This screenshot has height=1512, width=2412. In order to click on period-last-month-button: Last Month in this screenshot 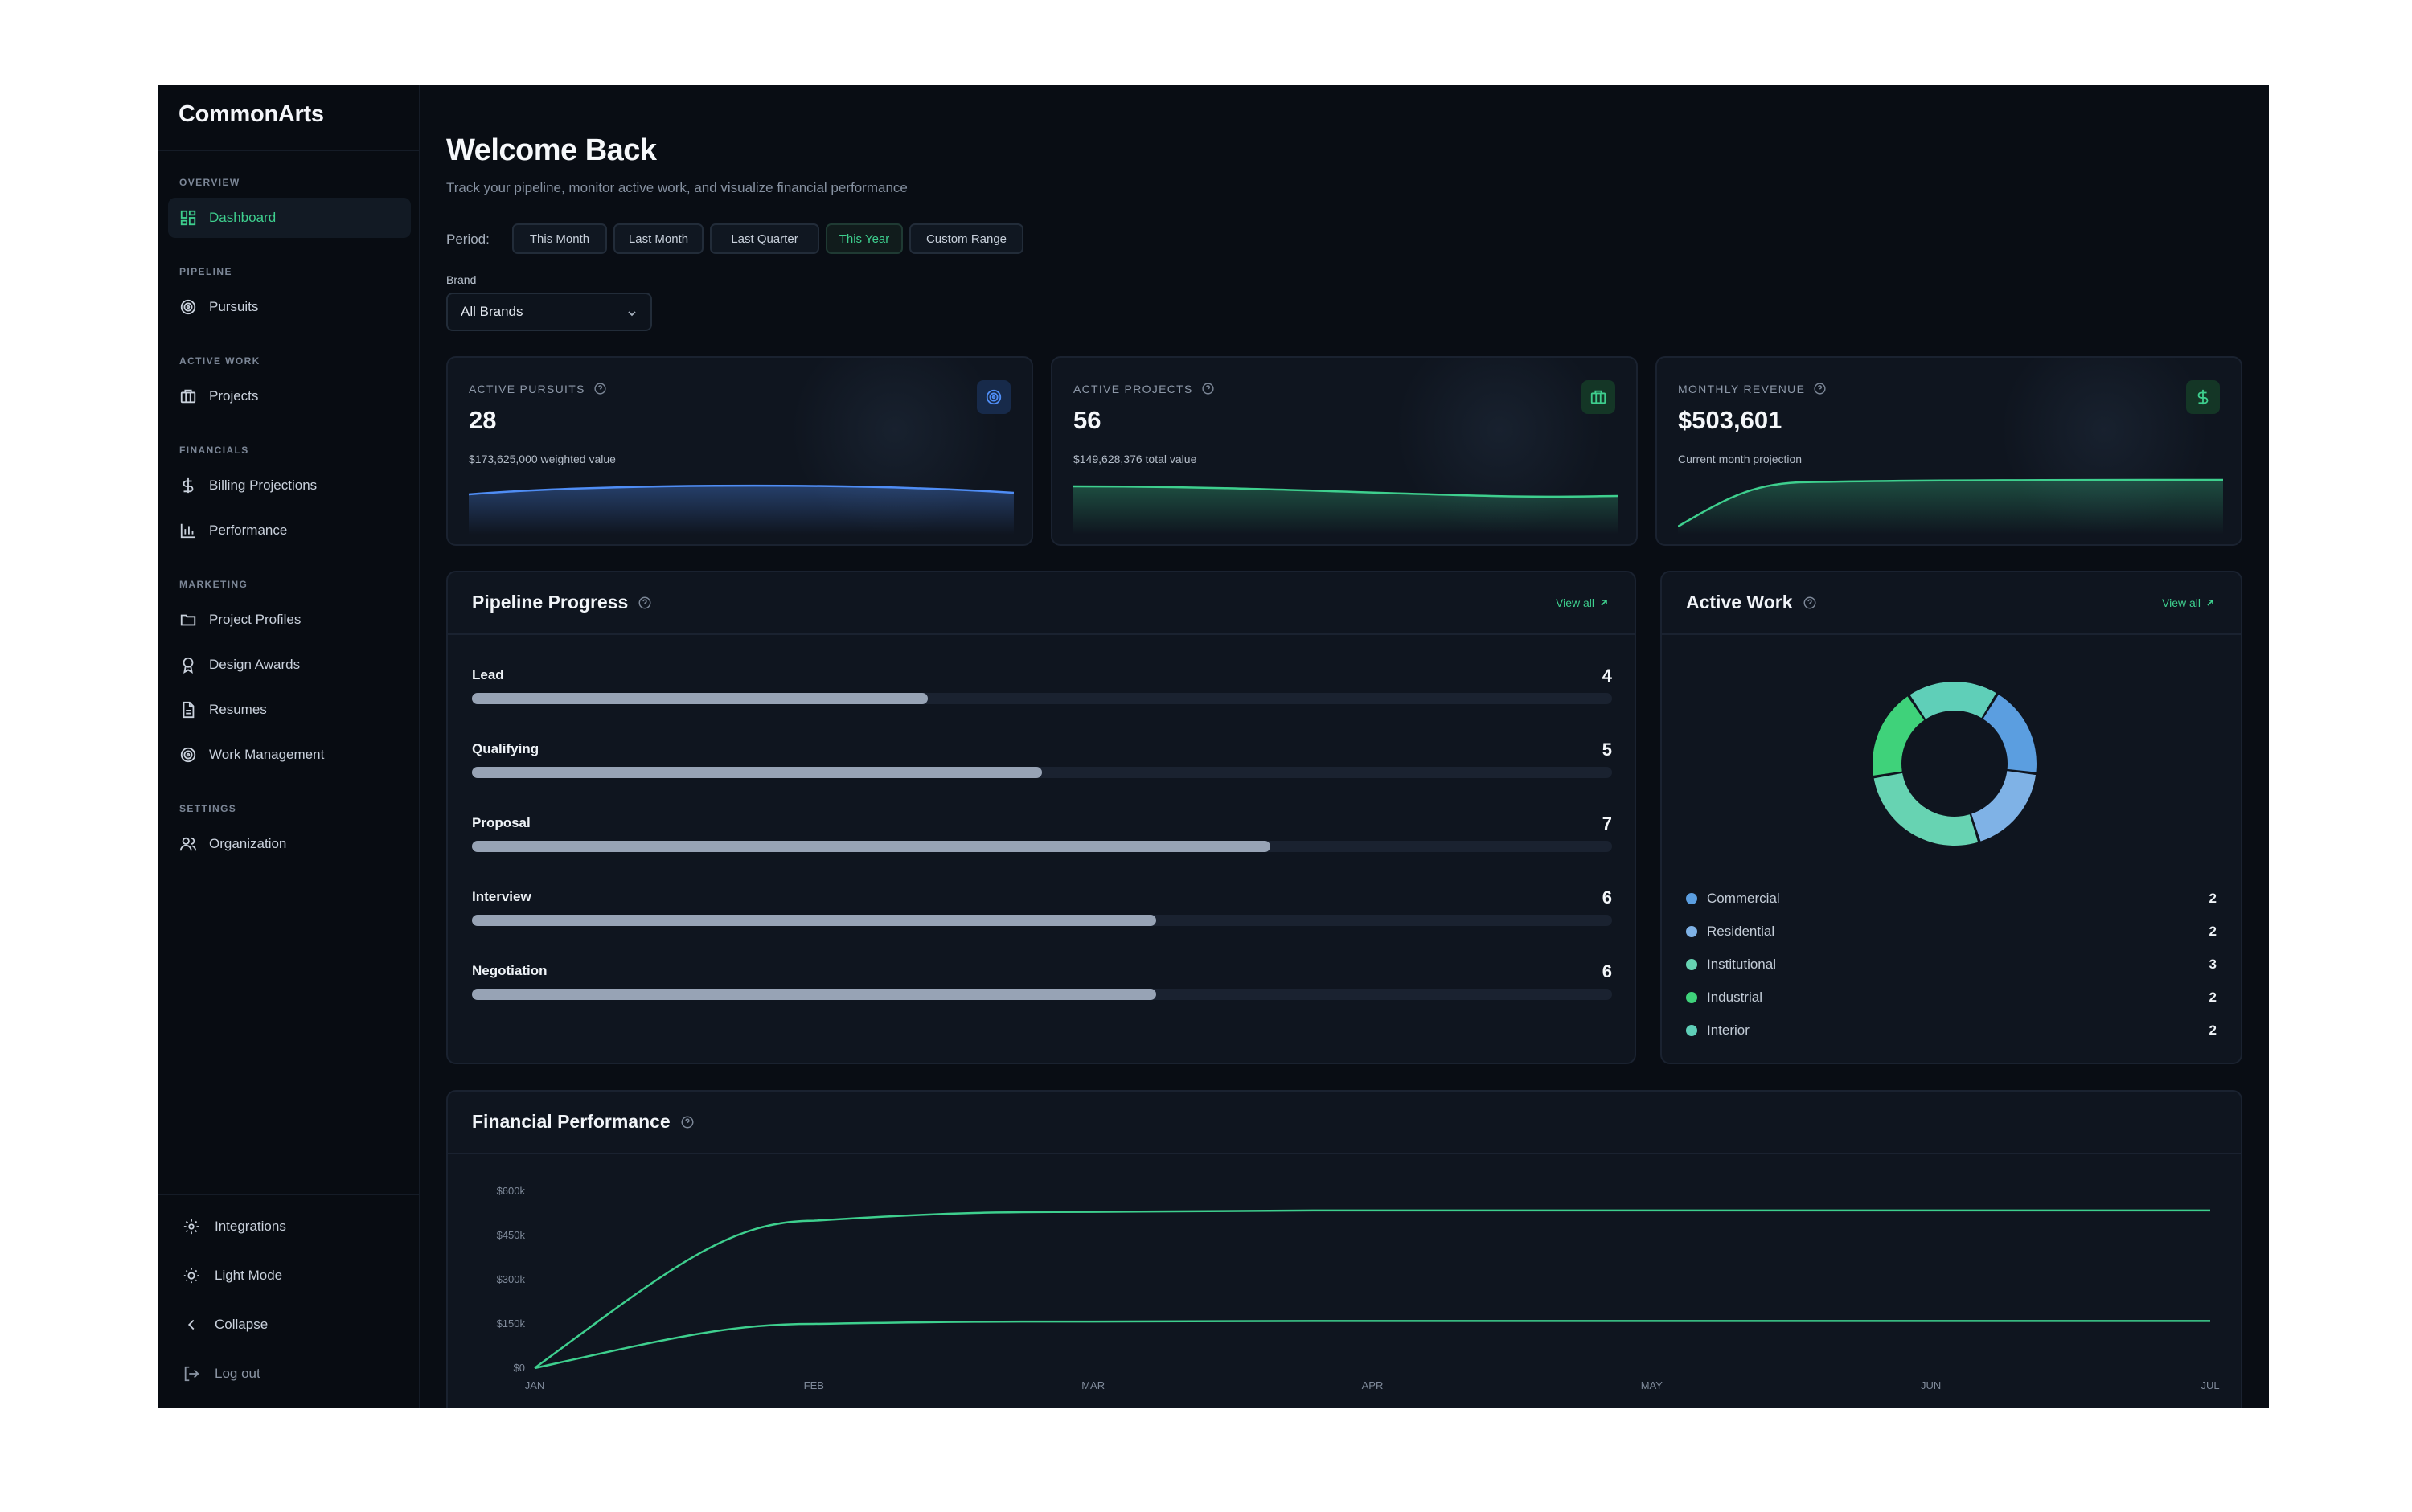, I will do `click(658, 238)`.